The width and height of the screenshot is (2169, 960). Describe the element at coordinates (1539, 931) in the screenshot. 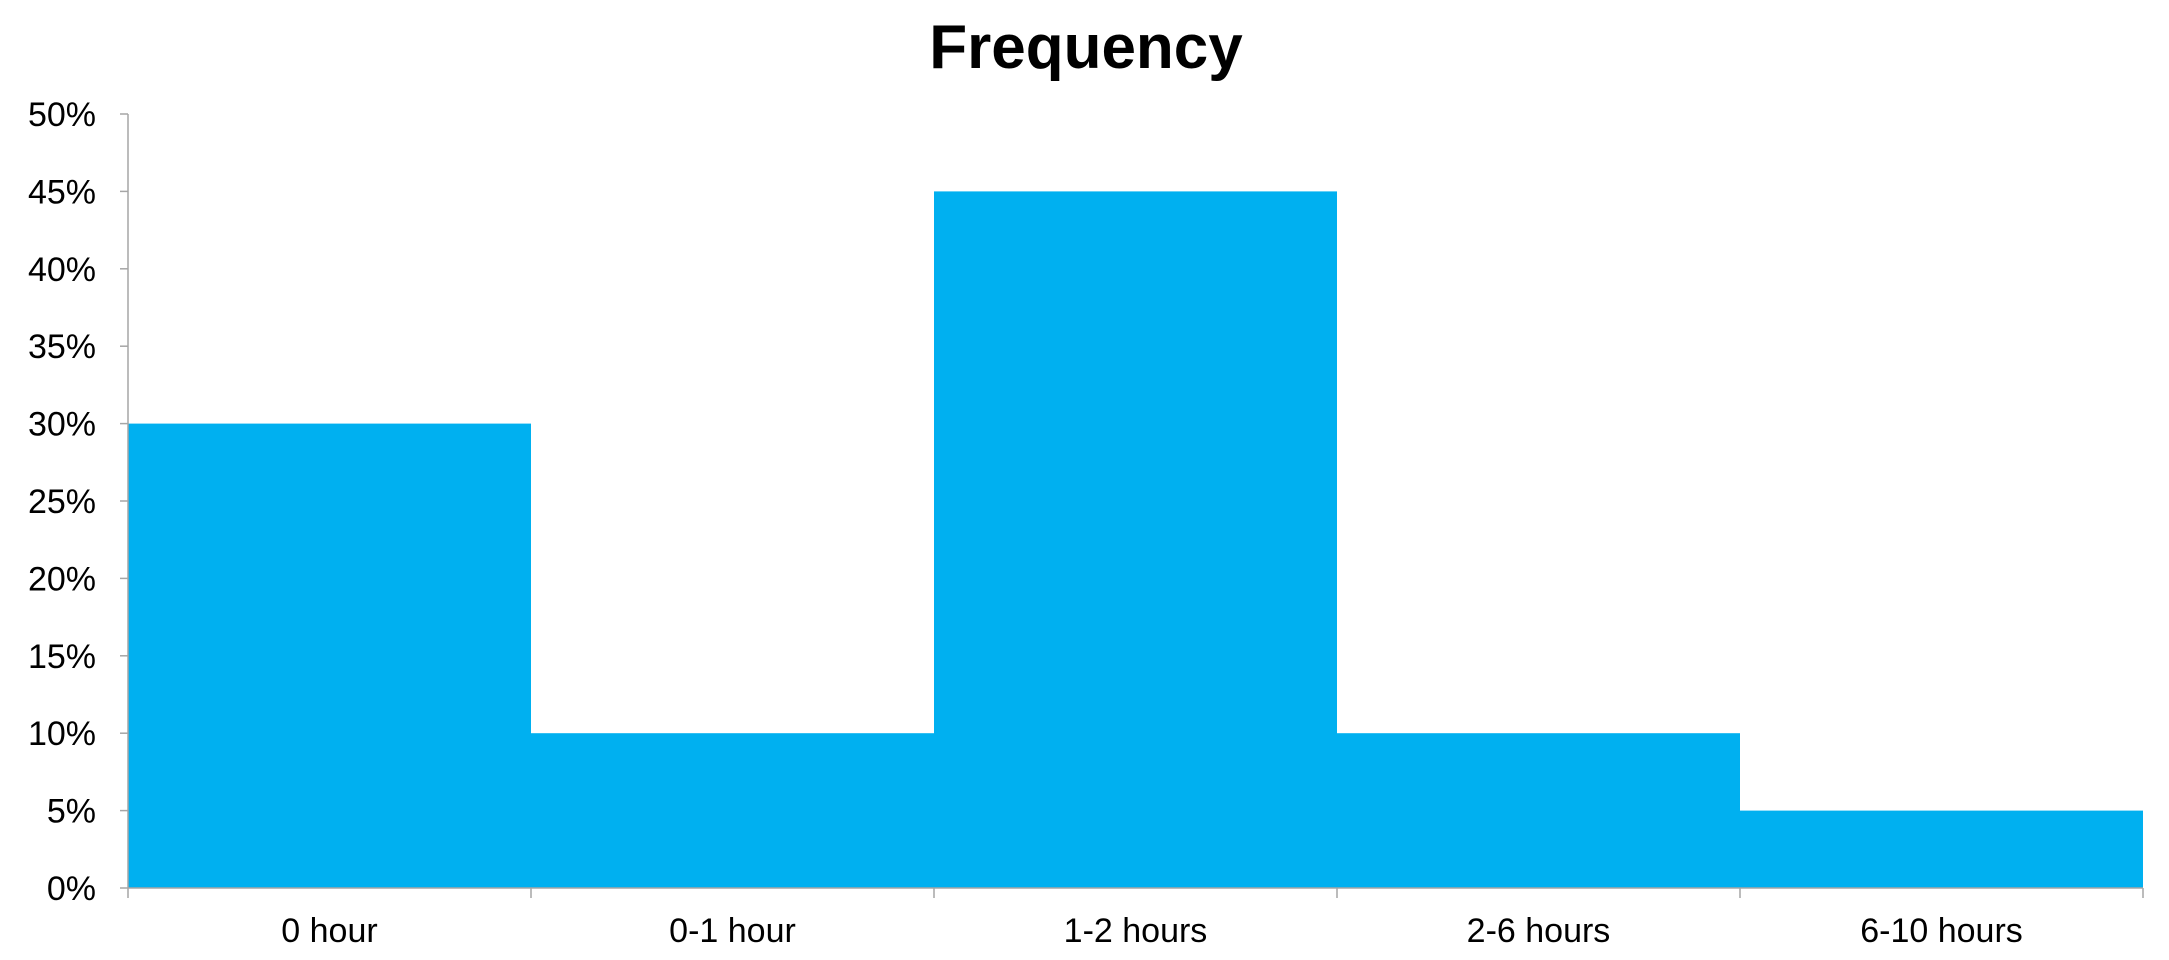

I see `x-tick-label: 2-6 hours` at that location.